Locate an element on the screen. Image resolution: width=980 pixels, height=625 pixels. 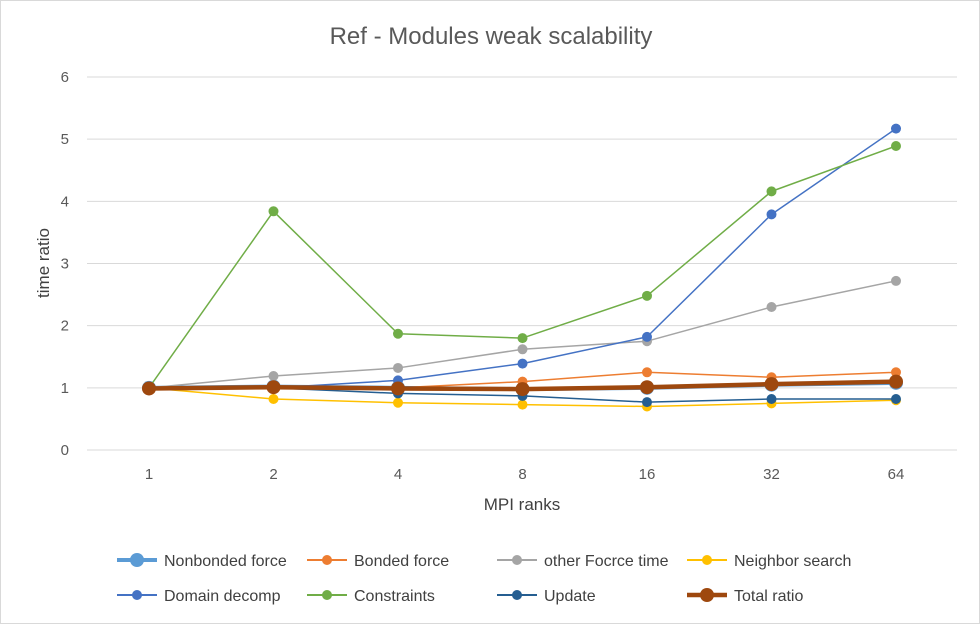
y-tick-label: 3 is located at coordinates (65, 264).